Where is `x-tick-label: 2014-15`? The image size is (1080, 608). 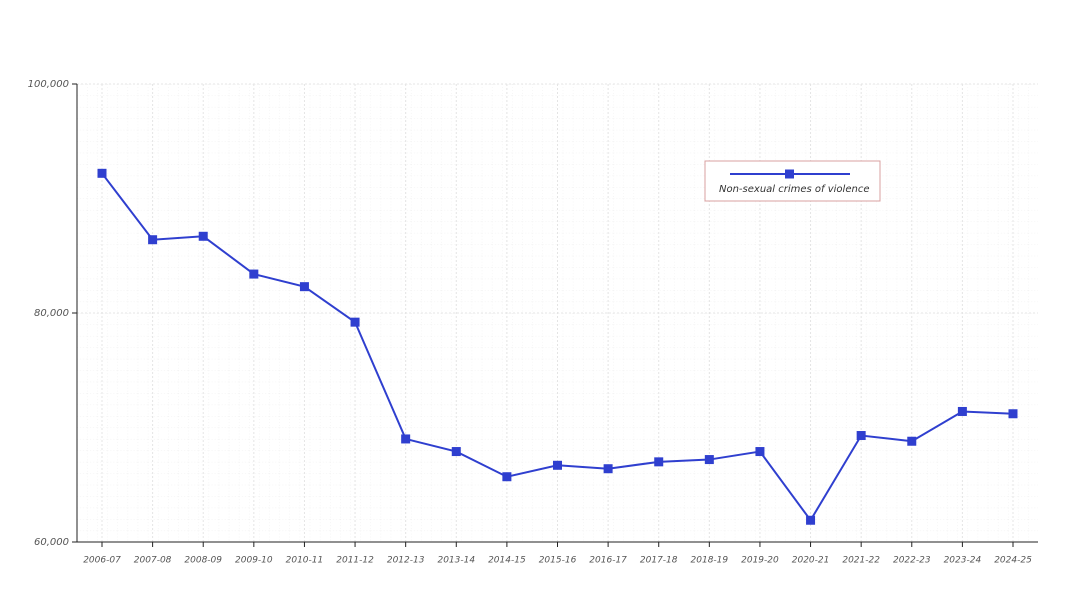
x-tick-label: 2014-15 is located at coordinates (507, 561).